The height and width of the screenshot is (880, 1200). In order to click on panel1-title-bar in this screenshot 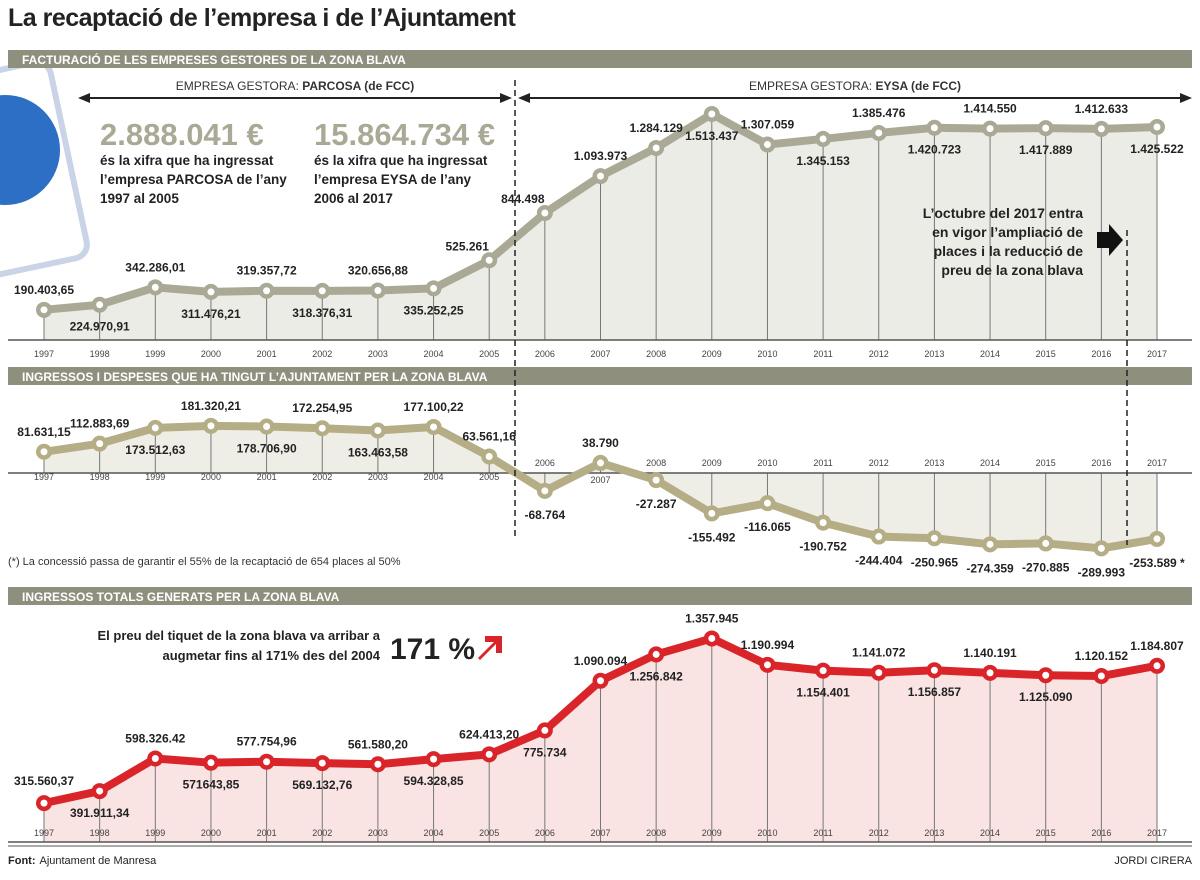, I will do `click(600, 59)`.